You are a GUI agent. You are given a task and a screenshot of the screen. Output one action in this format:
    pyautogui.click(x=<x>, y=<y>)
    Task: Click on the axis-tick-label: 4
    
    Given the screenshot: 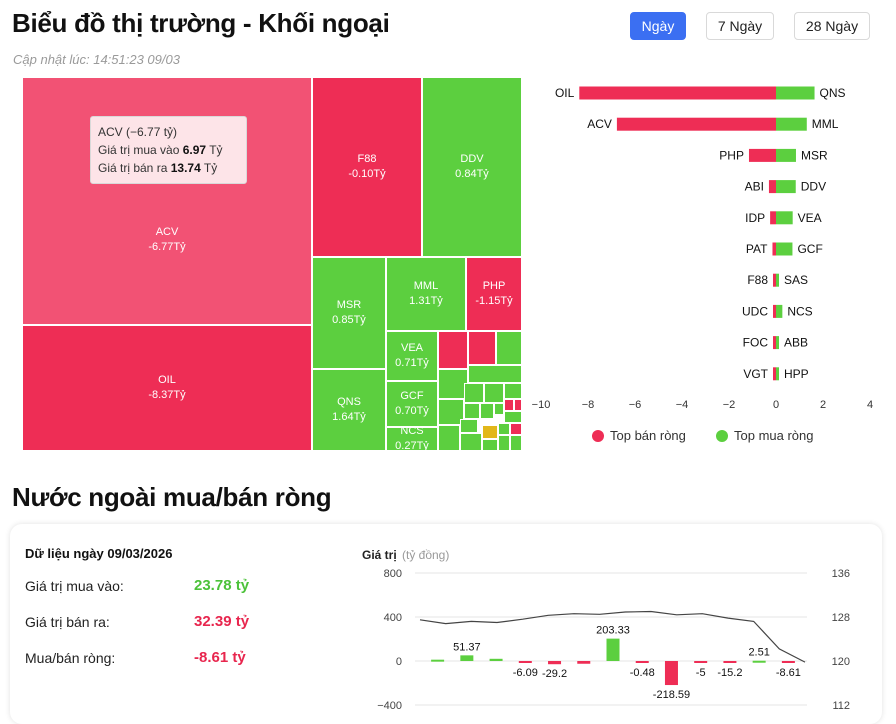 What is the action you would take?
    pyautogui.click(x=870, y=405)
    